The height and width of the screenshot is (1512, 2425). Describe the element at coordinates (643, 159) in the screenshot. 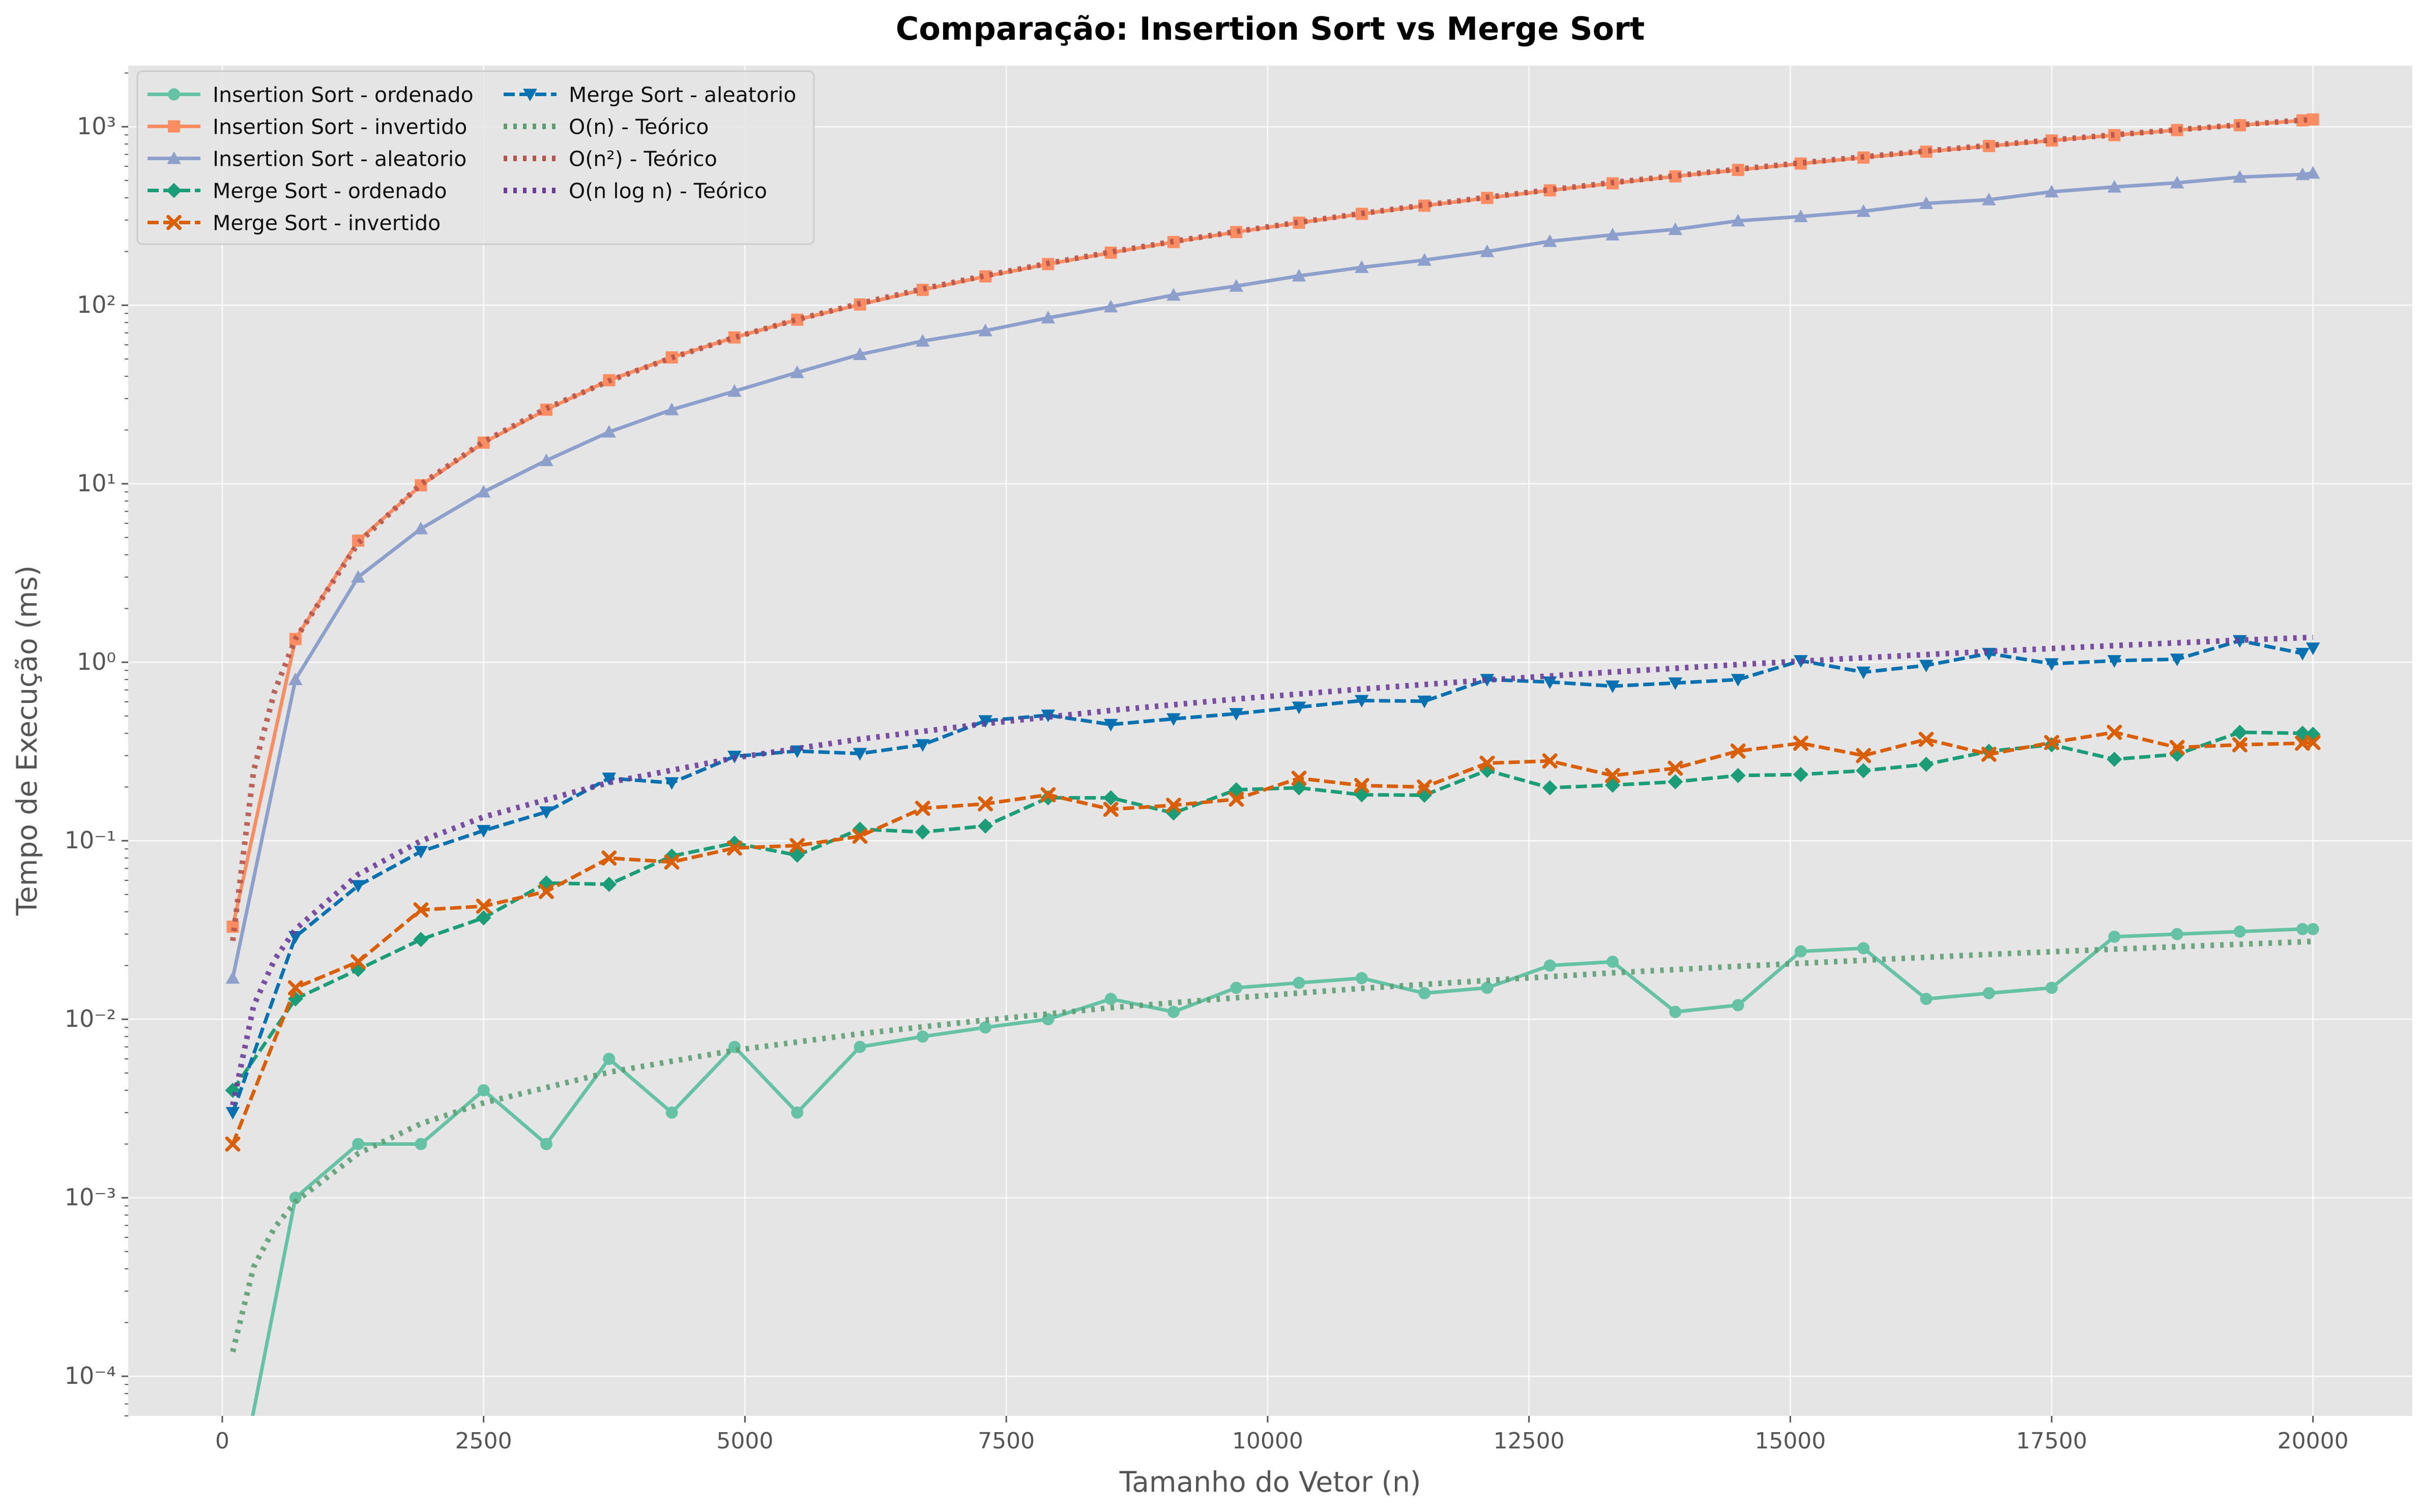

I see `legend-label: O(n²) - Teórico` at that location.